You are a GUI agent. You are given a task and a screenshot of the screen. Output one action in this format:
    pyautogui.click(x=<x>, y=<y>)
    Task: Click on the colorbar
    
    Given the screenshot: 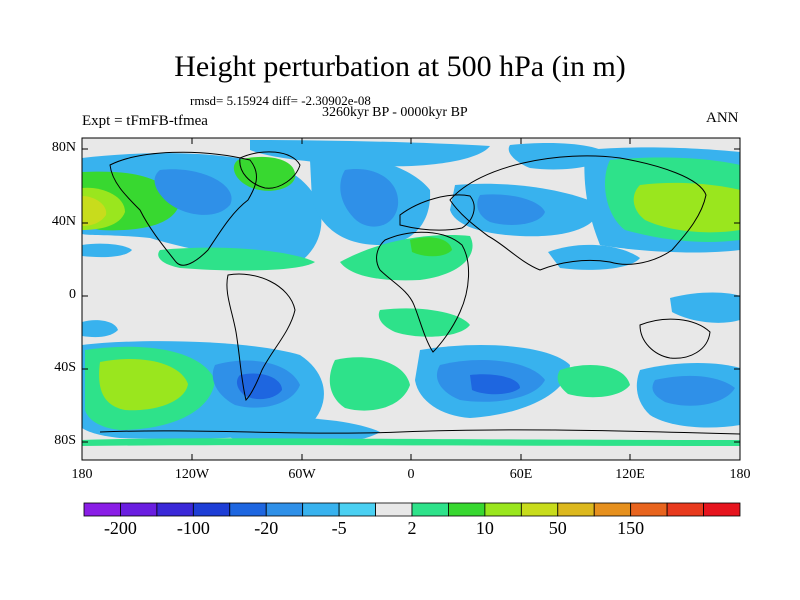 What is the action you would take?
    pyautogui.click(x=412, y=509)
    